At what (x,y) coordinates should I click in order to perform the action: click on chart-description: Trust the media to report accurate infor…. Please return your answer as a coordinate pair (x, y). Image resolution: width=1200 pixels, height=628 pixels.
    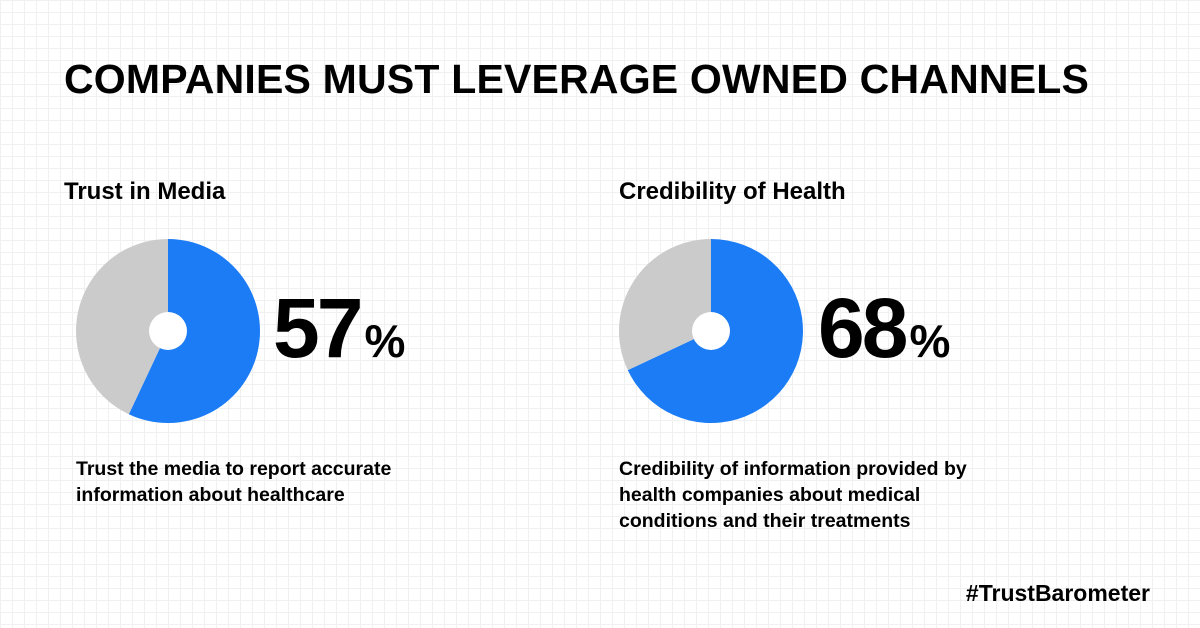
    Looking at the image, I should click on (234, 482).